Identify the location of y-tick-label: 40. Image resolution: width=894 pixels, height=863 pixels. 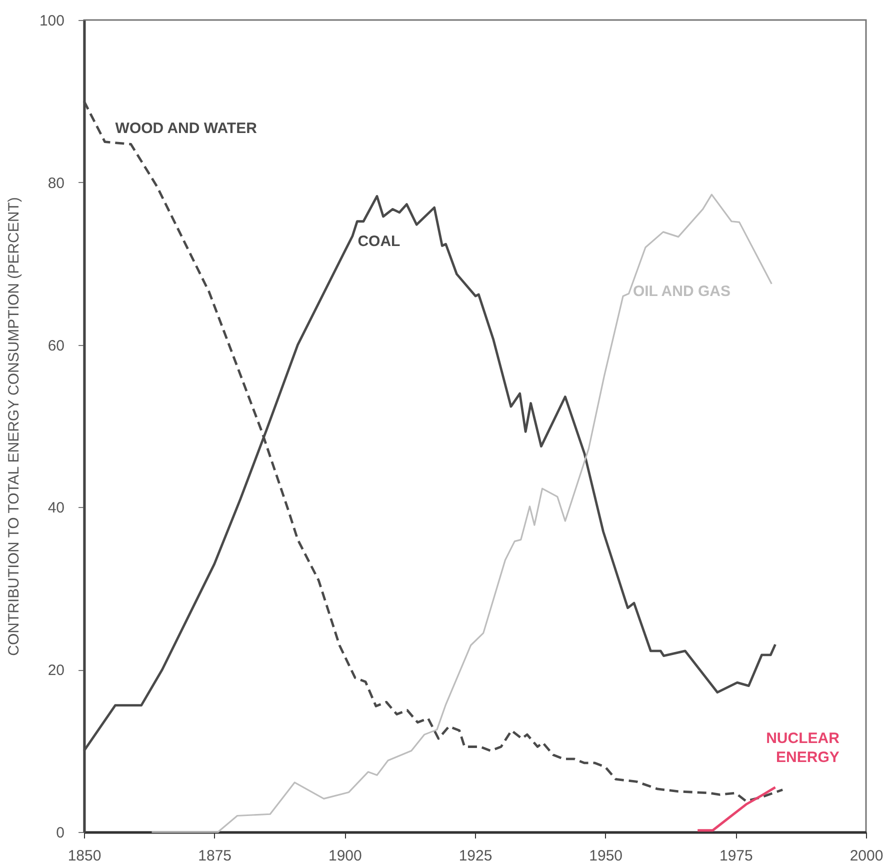
(56, 508).